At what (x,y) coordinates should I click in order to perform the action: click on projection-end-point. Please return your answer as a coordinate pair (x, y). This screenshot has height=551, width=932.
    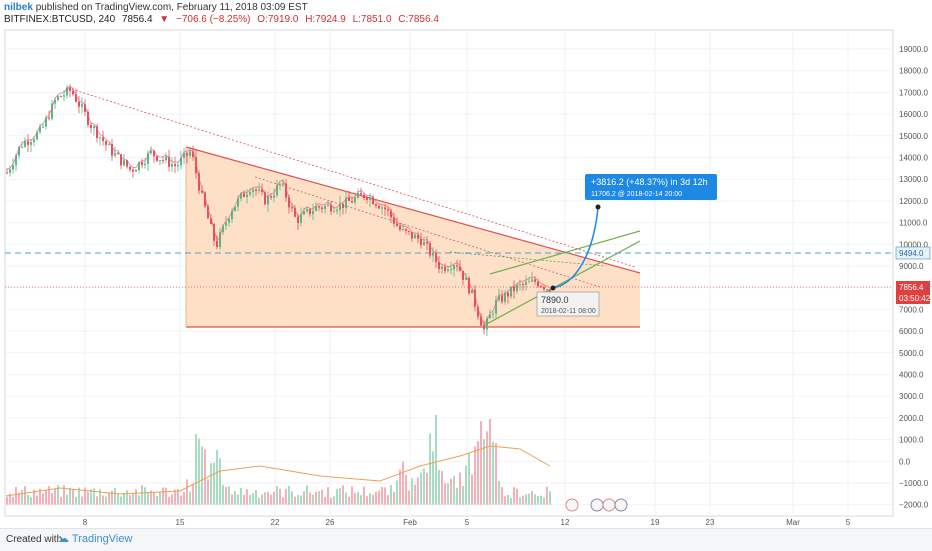
    Looking at the image, I should click on (598, 207).